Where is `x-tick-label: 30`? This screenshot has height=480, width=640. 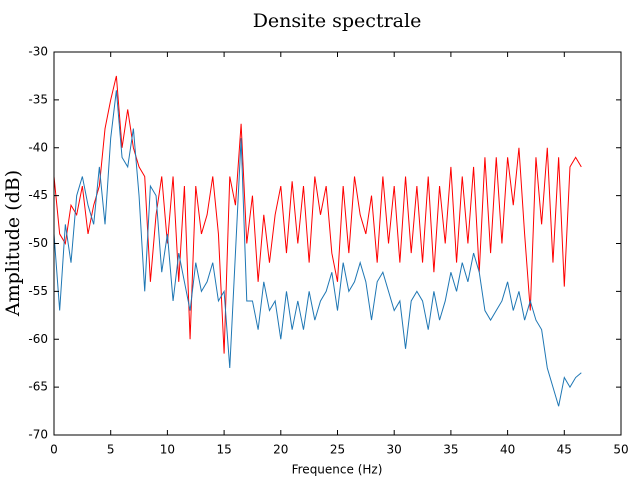
x-tick-label: 30 is located at coordinates (394, 450).